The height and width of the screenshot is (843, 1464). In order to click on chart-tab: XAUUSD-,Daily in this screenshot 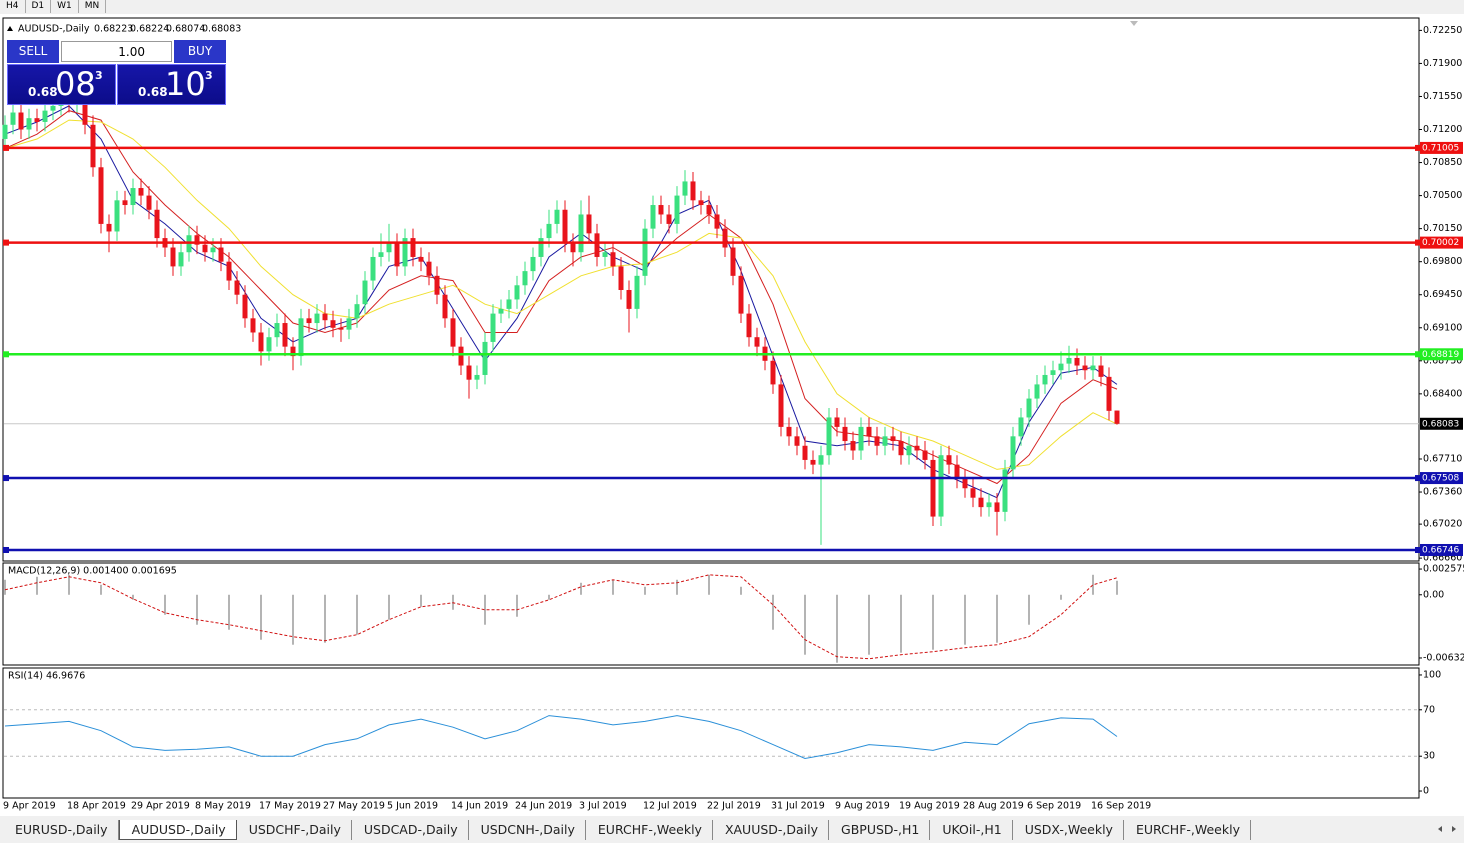, I will do `click(771, 830)`.